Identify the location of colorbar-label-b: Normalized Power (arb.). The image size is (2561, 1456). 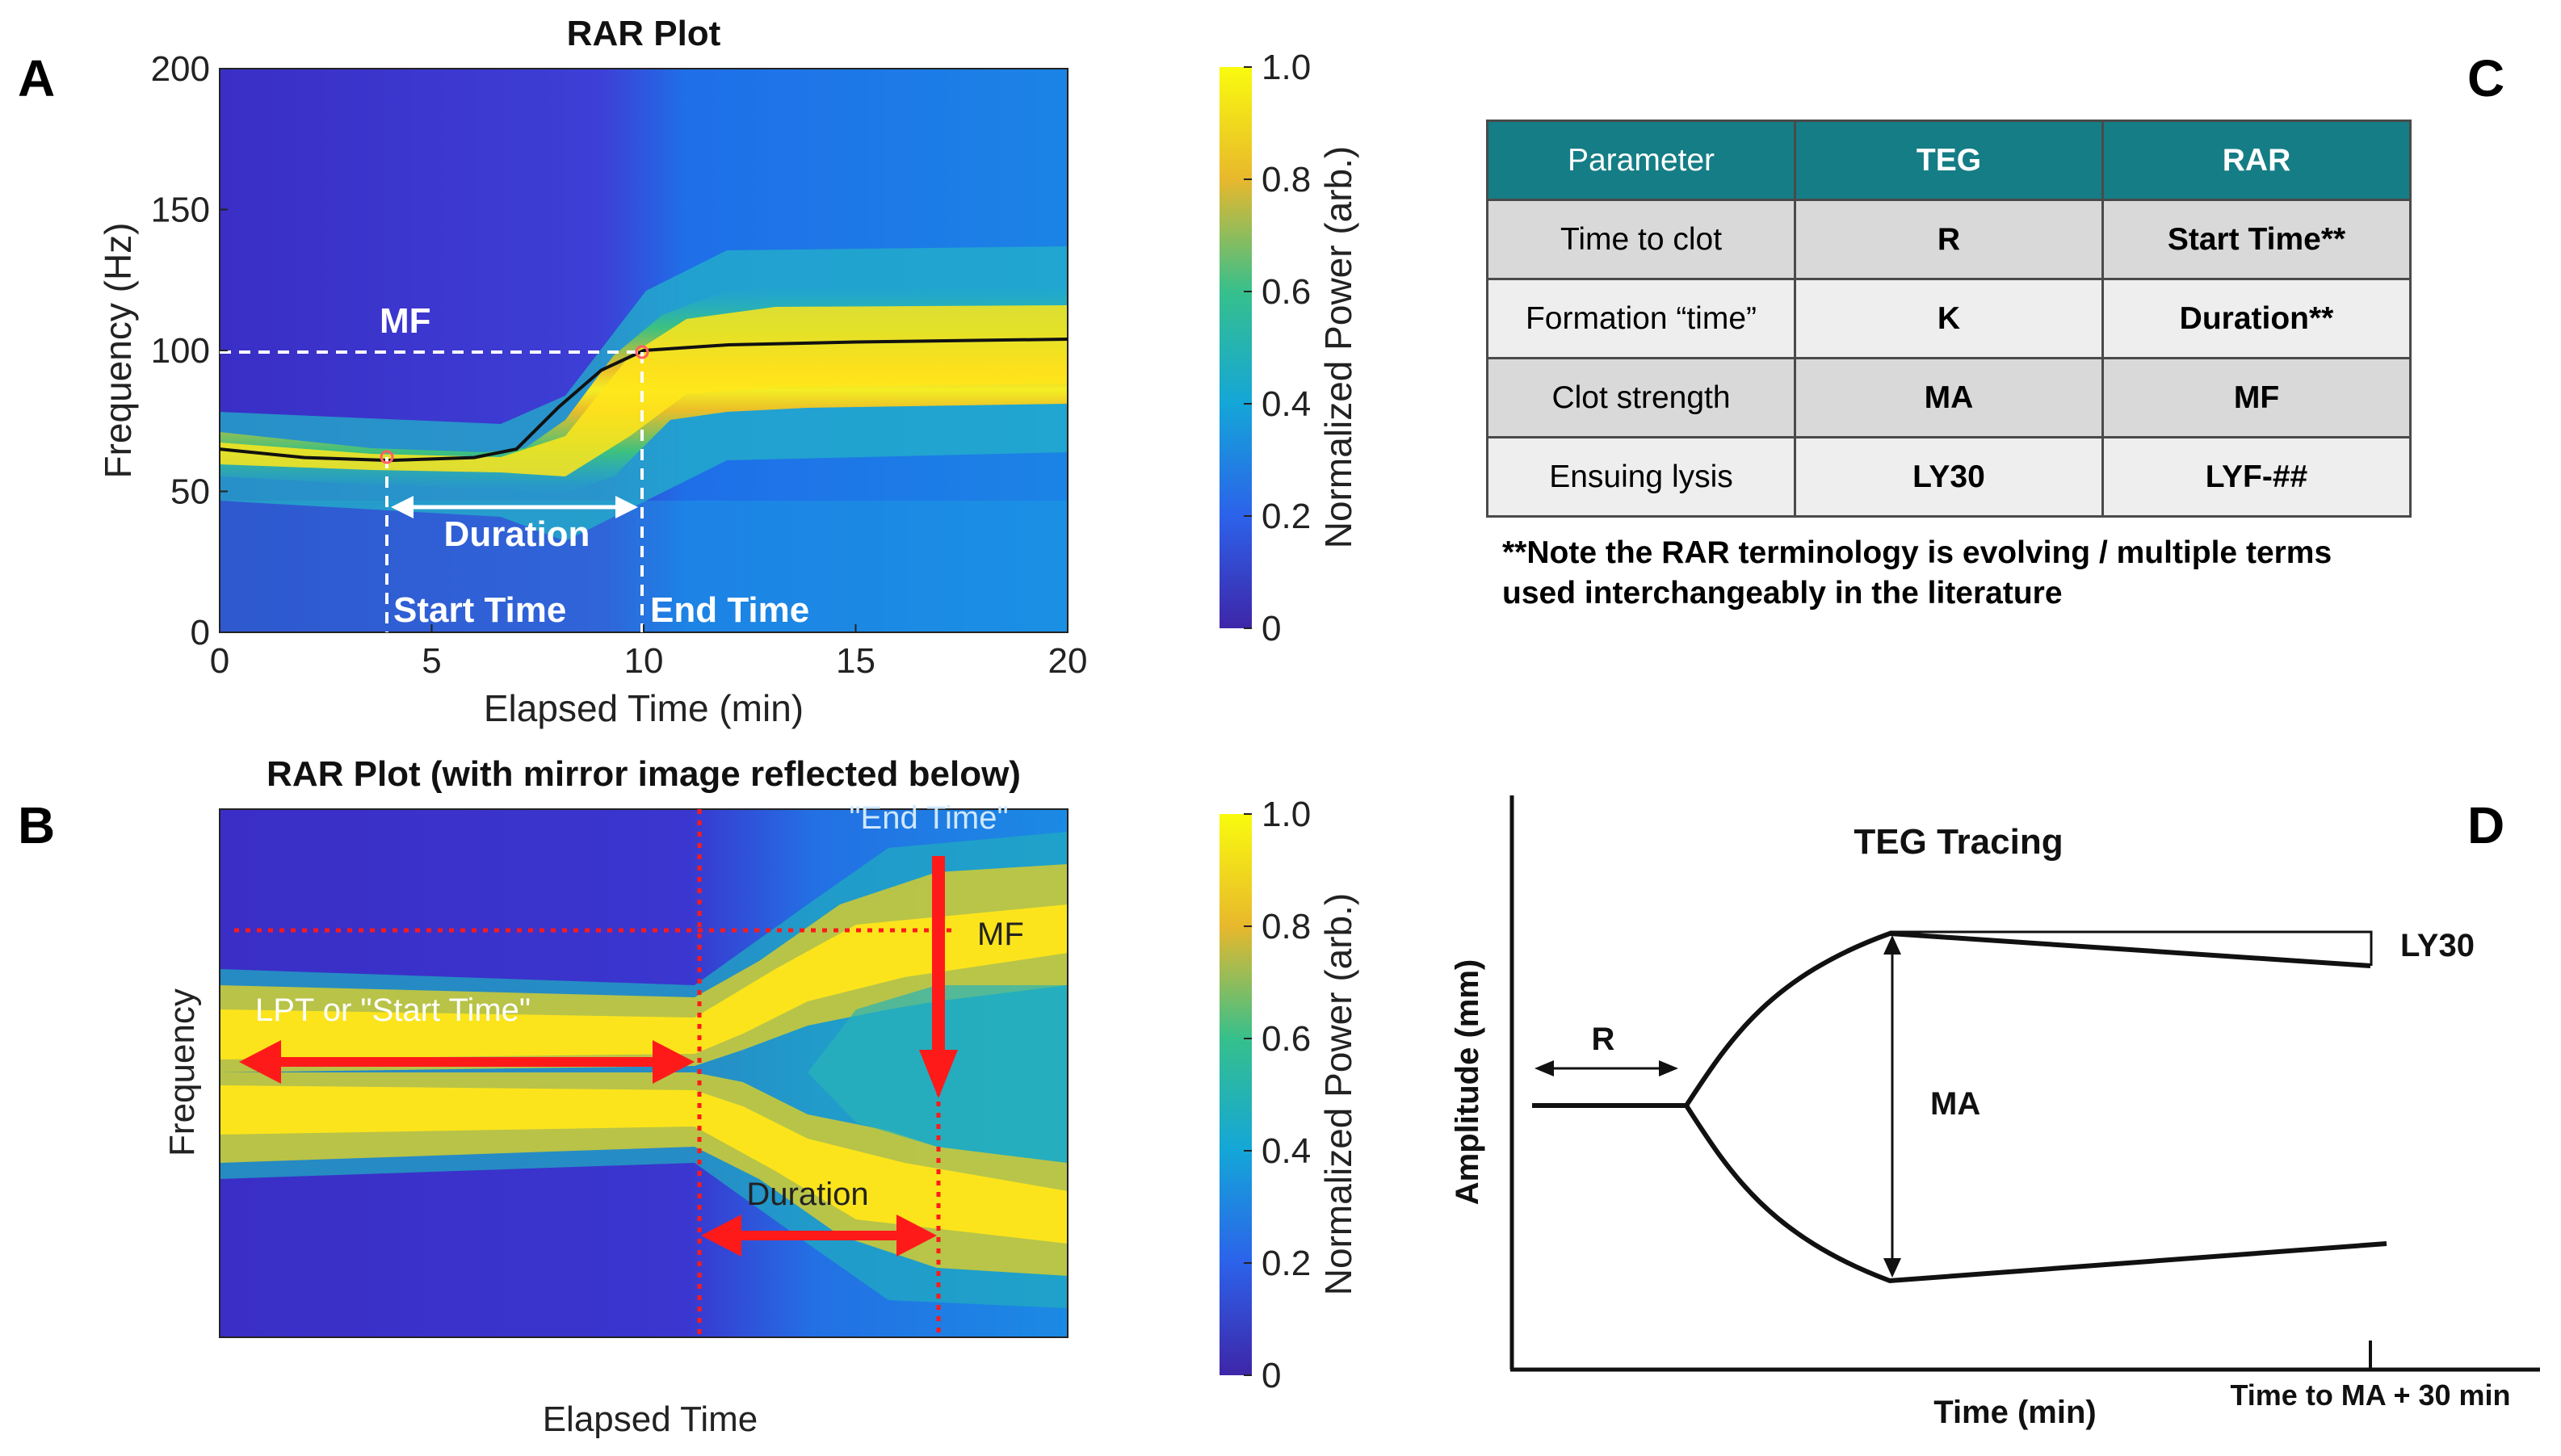
(1338, 1094).